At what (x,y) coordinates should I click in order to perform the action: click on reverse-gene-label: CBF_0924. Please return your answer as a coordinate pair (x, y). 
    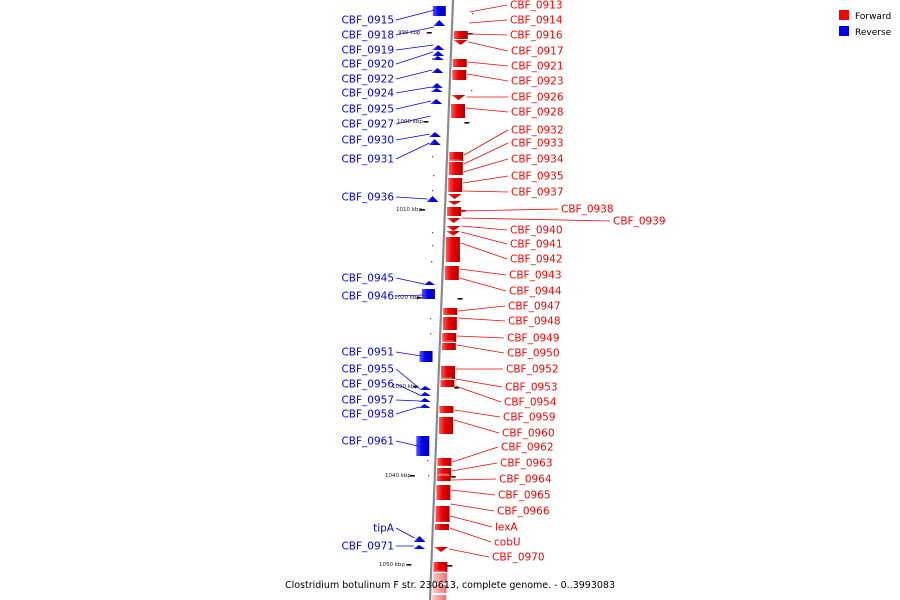
    Looking at the image, I should click on (367, 94).